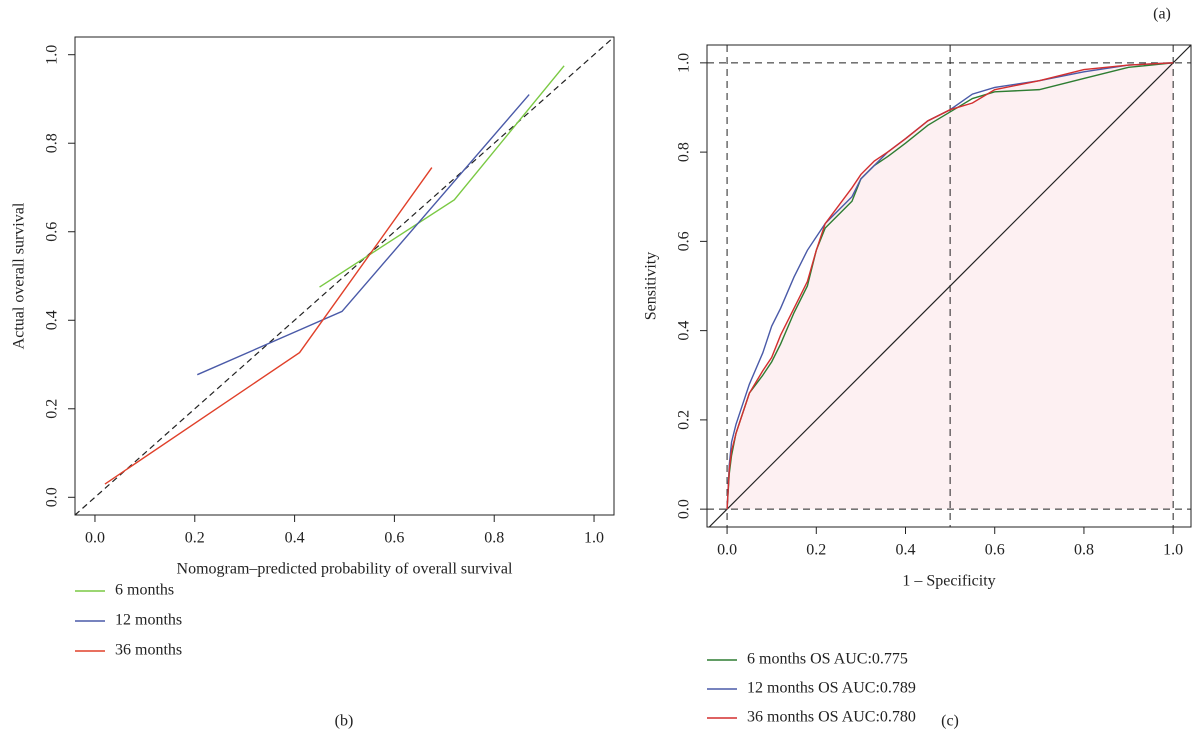 The height and width of the screenshot is (737, 1193). Describe the element at coordinates (1162, 14) in the screenshot. I see `panel-label: (a)` at that location.